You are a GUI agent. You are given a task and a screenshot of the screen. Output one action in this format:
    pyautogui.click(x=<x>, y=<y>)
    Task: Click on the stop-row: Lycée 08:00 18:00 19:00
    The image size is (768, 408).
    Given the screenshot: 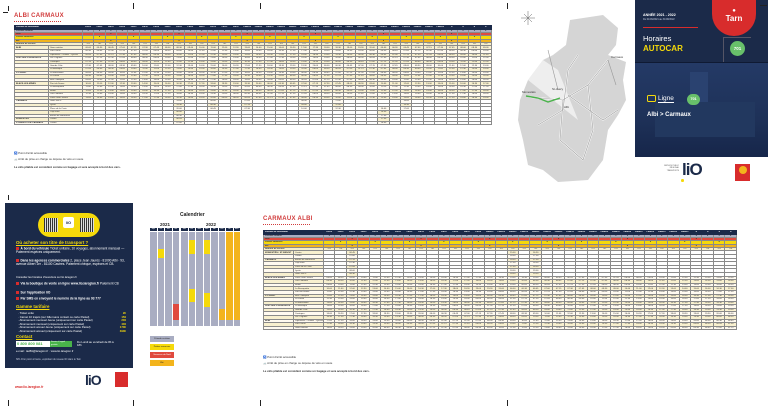 What is the action you would take?
    pyautogui.click(x=500, y=270)
    